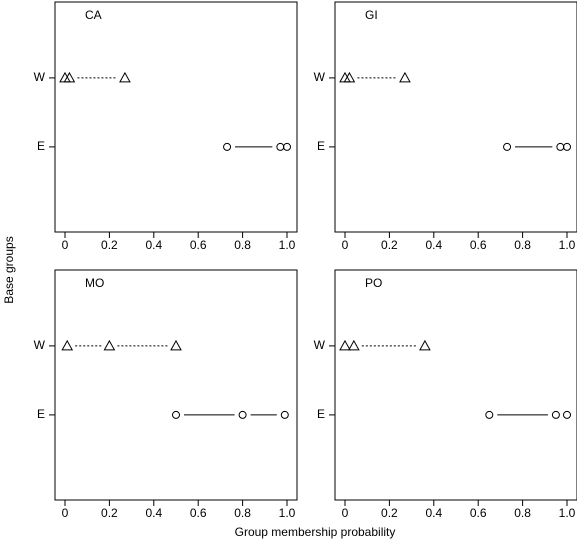 Image resolution: width=577 pixels, height=542 pixels. What do you see at coordinates (315, 532) in the screenshot?
I see `x-axis-label: Group membership probability` at bounding box center [315, 532].